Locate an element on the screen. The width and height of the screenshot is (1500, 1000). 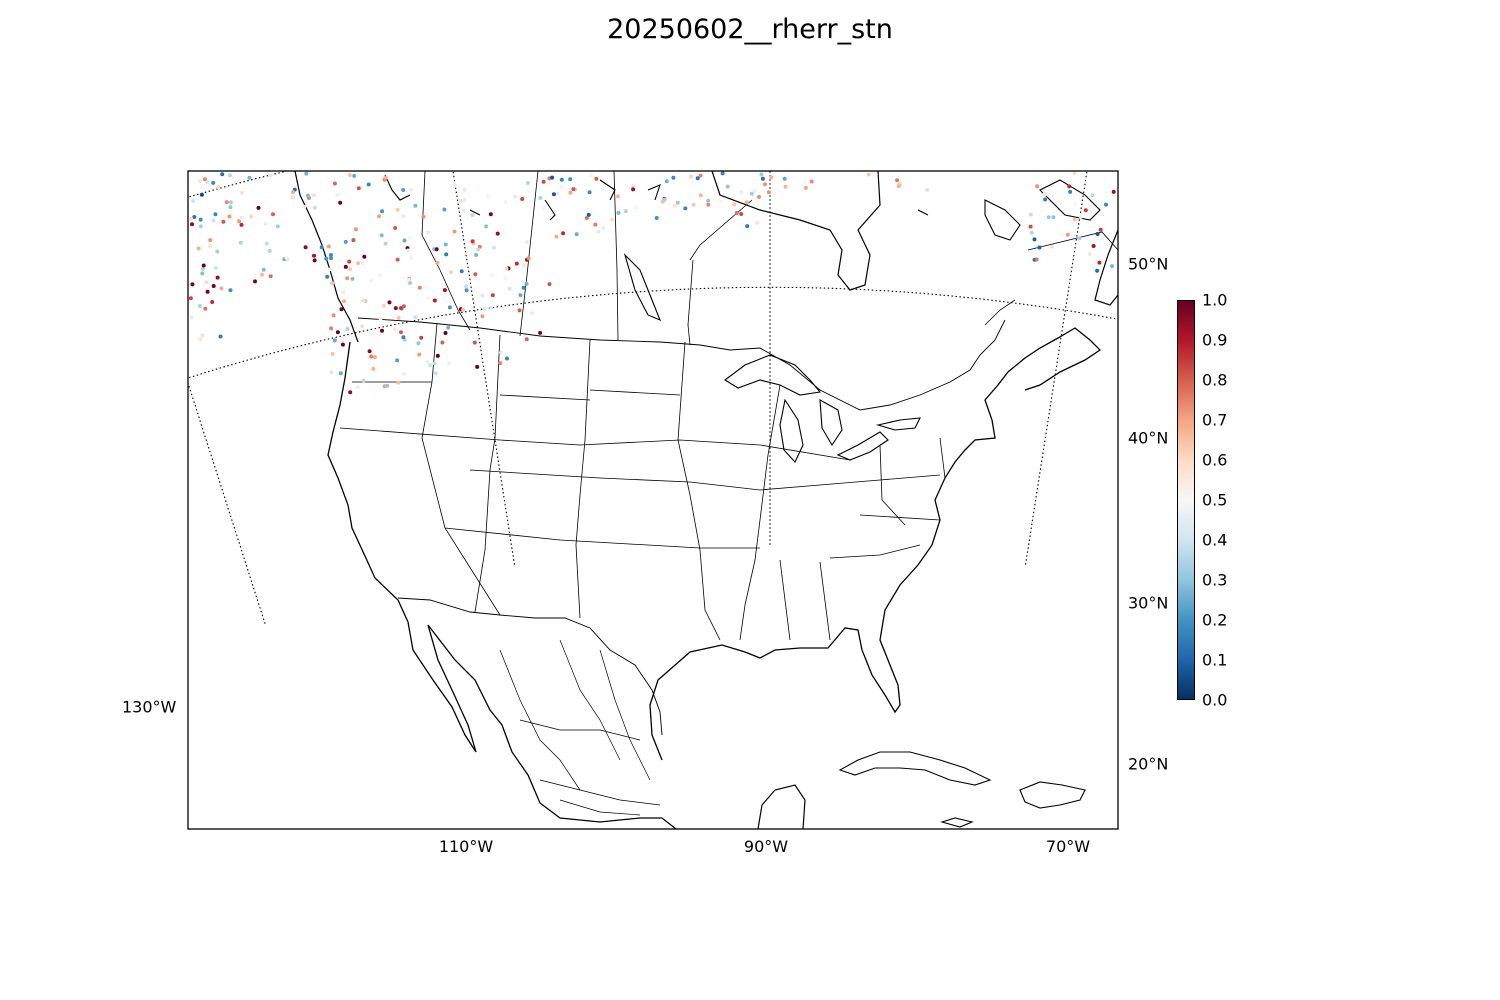
colorbar-tick-label: 0.1 is located at coordinates (1215, 660).